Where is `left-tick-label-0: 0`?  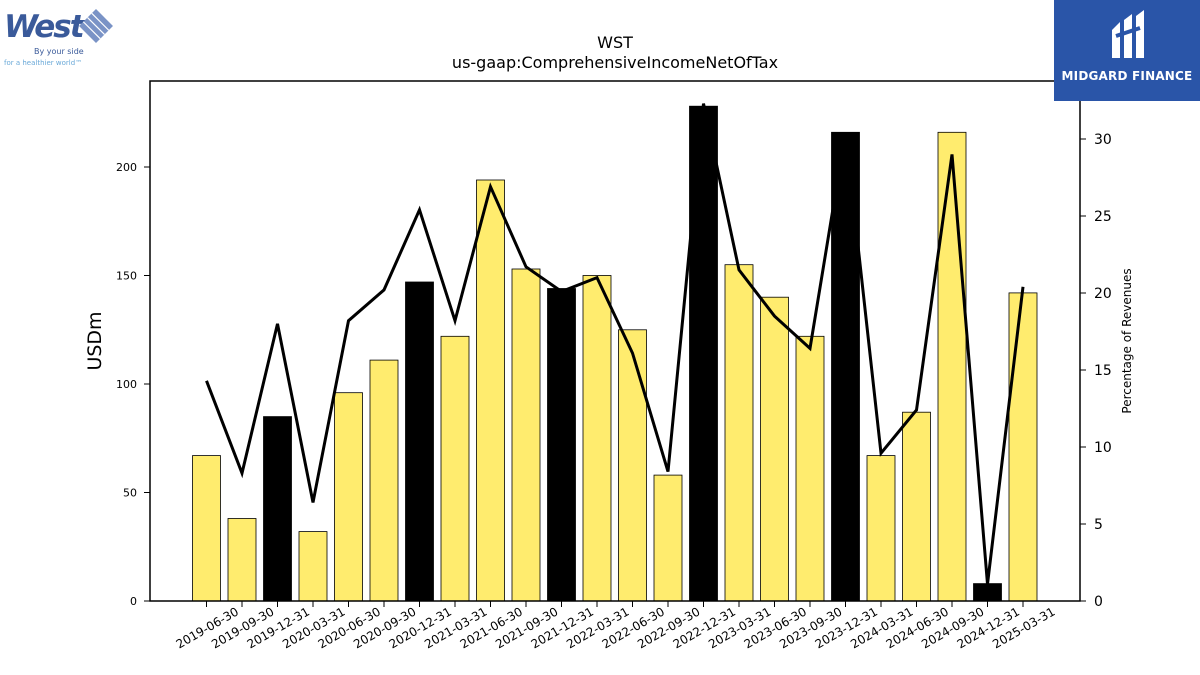 left-tick-label-0: 0 is located at coordinates (133, 601).